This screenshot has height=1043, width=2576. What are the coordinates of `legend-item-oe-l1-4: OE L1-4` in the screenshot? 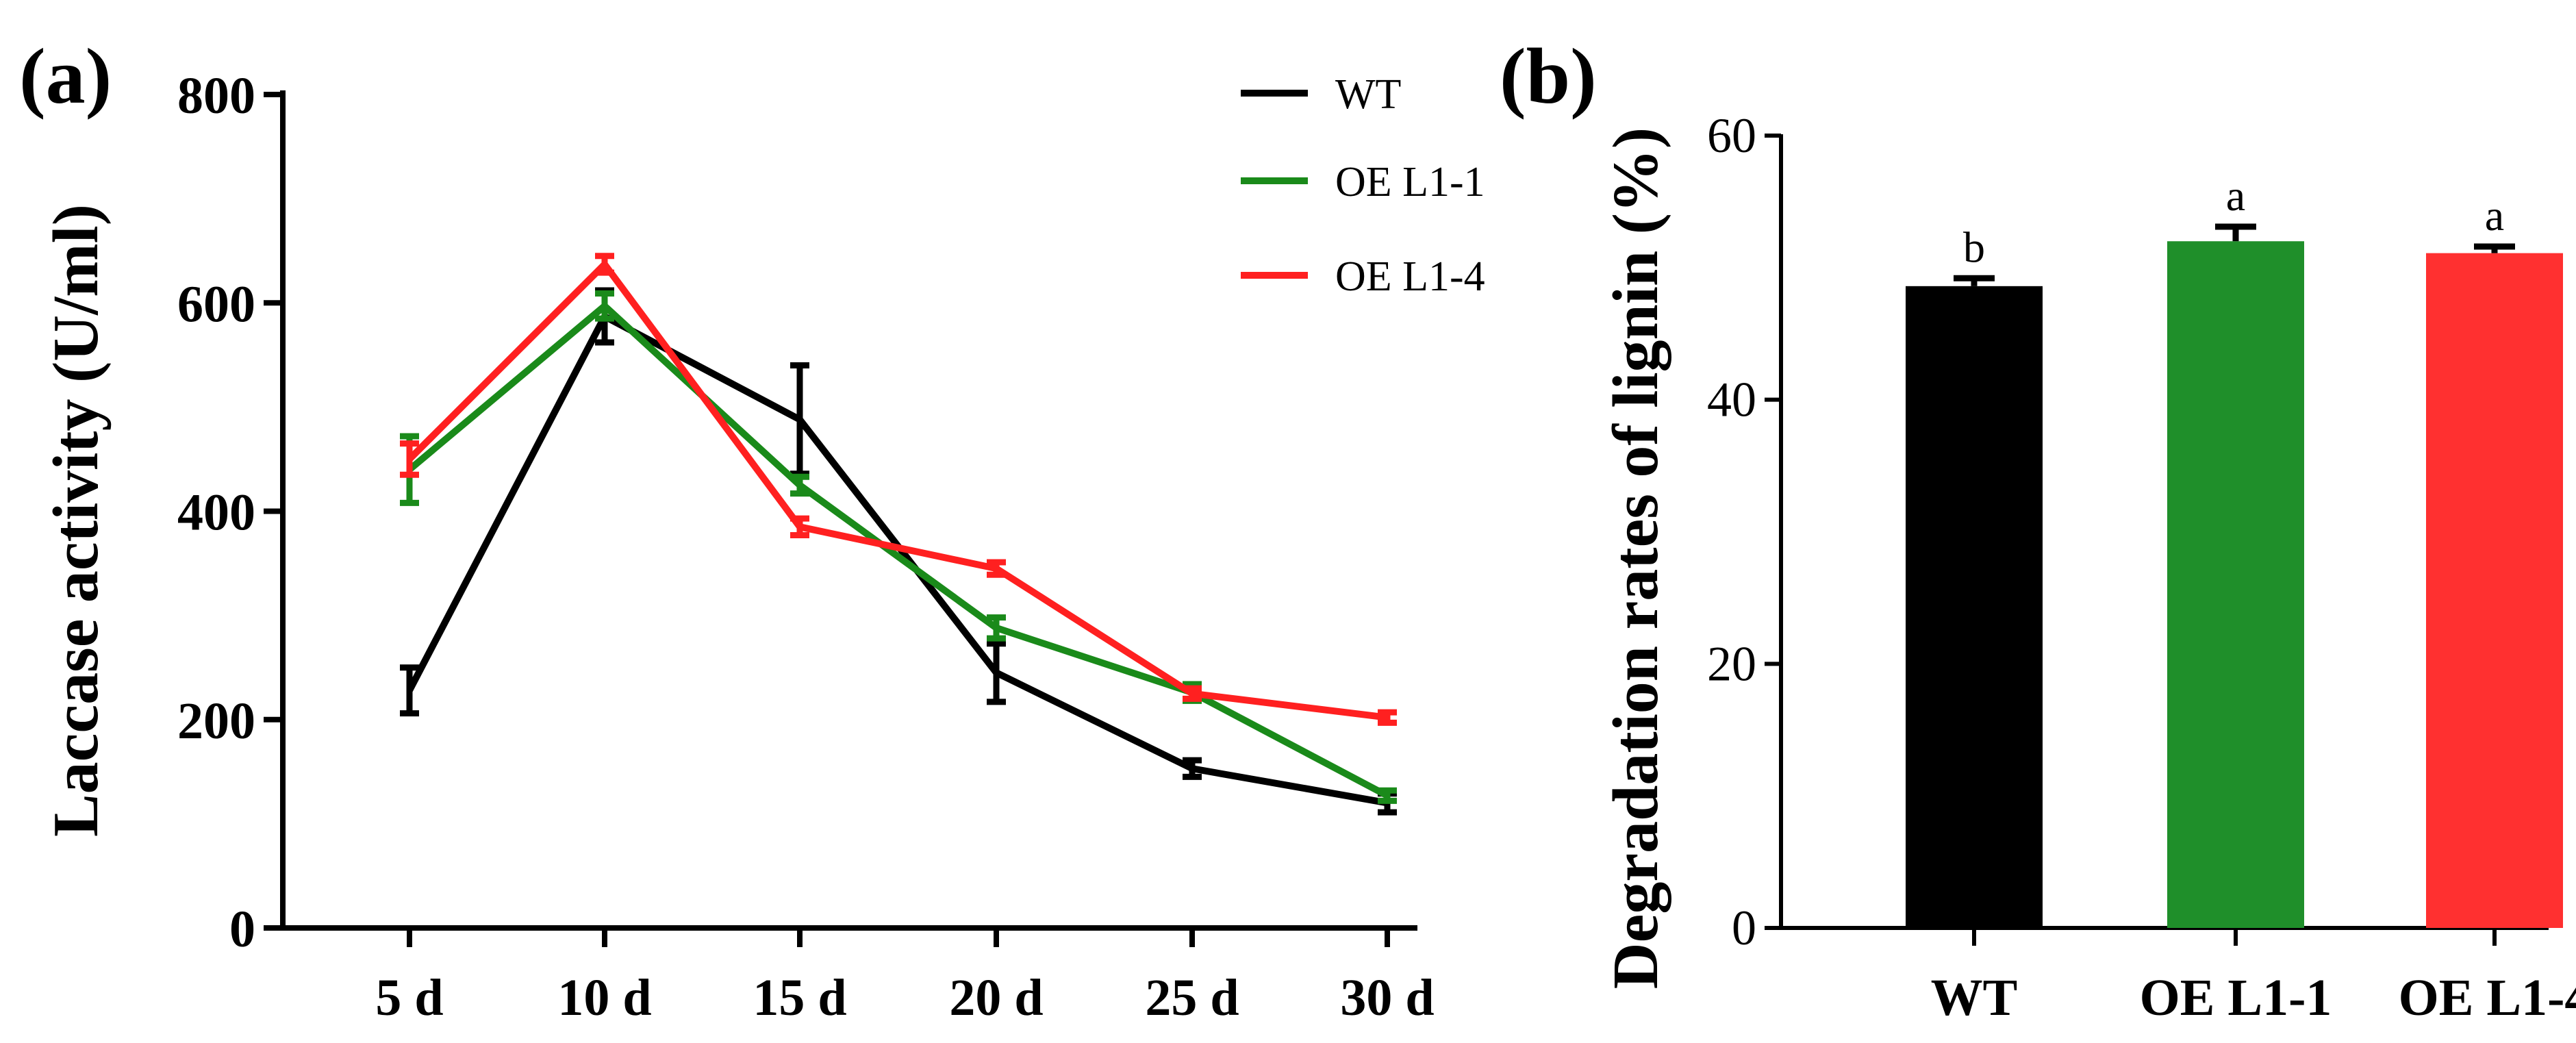 It's located at (1363, 276).